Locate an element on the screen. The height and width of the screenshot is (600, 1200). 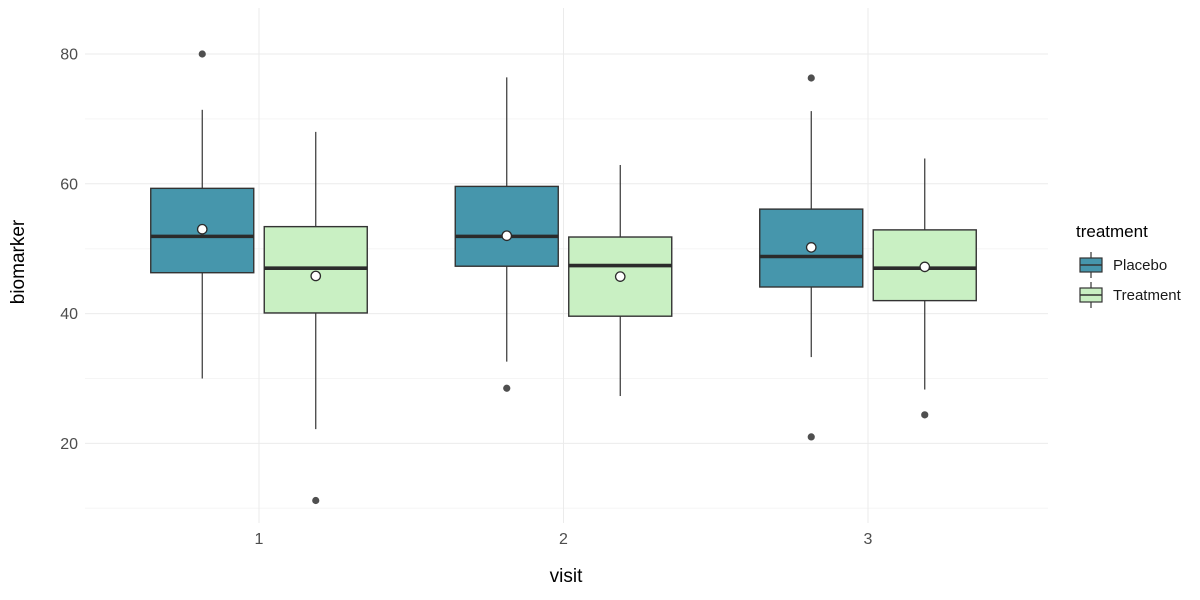
legend-label-treatment: Treatment is located at coordinates (1147, 295).